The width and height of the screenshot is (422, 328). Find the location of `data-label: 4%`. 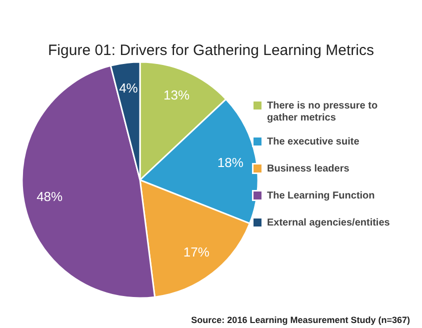

data-label: 4% is located at coordinates (128, 88).